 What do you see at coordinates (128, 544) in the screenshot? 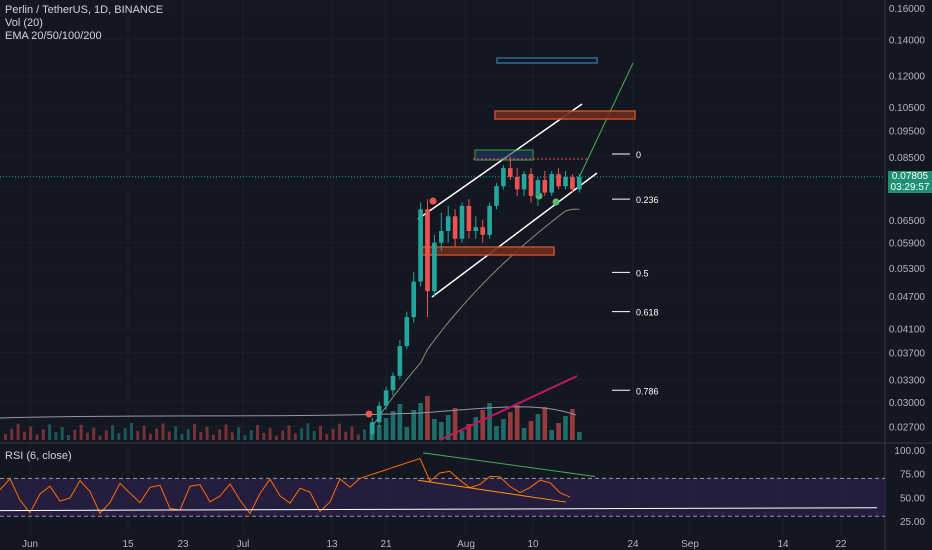
I see `time-tick-label: 15` at bounding box center [128, 544].